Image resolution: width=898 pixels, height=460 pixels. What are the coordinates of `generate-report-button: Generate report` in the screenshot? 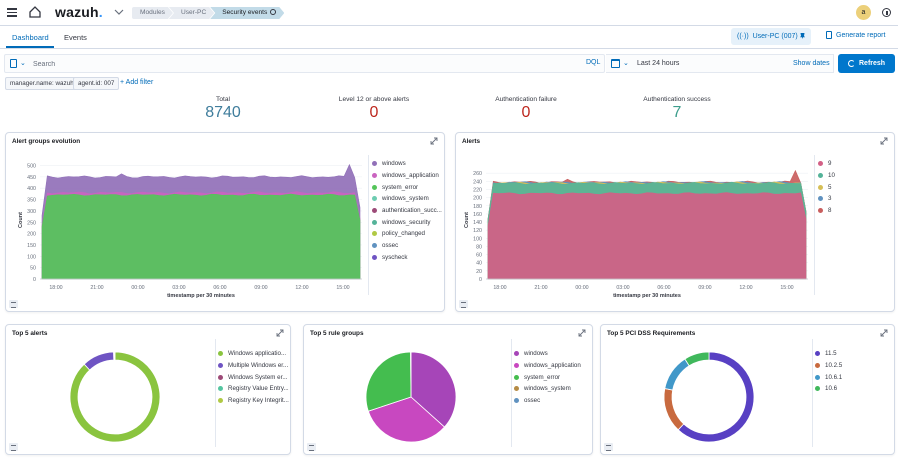 It's located at (855, 35).